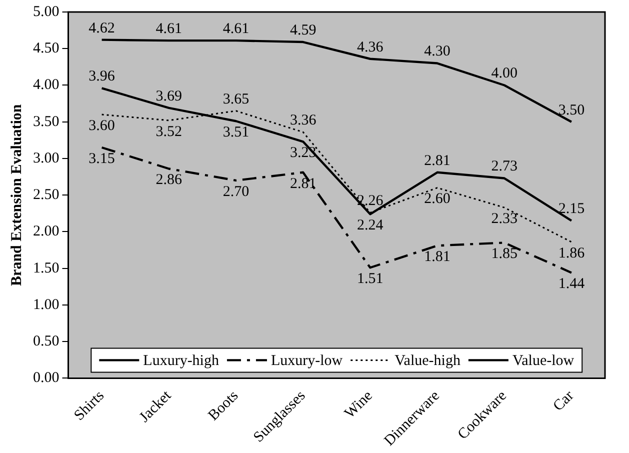 This screenshot has height=453, width=629. What do you see at coordinates (437, 52) in the screenshot?
I see `data-label: 4.30` at bounding box center [437, 52].